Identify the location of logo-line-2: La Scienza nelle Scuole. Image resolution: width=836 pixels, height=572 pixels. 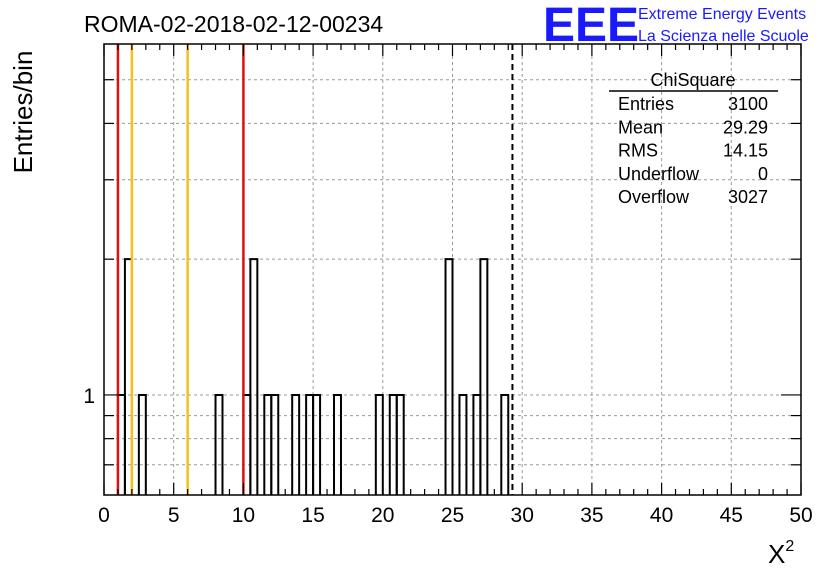
(723, 36).